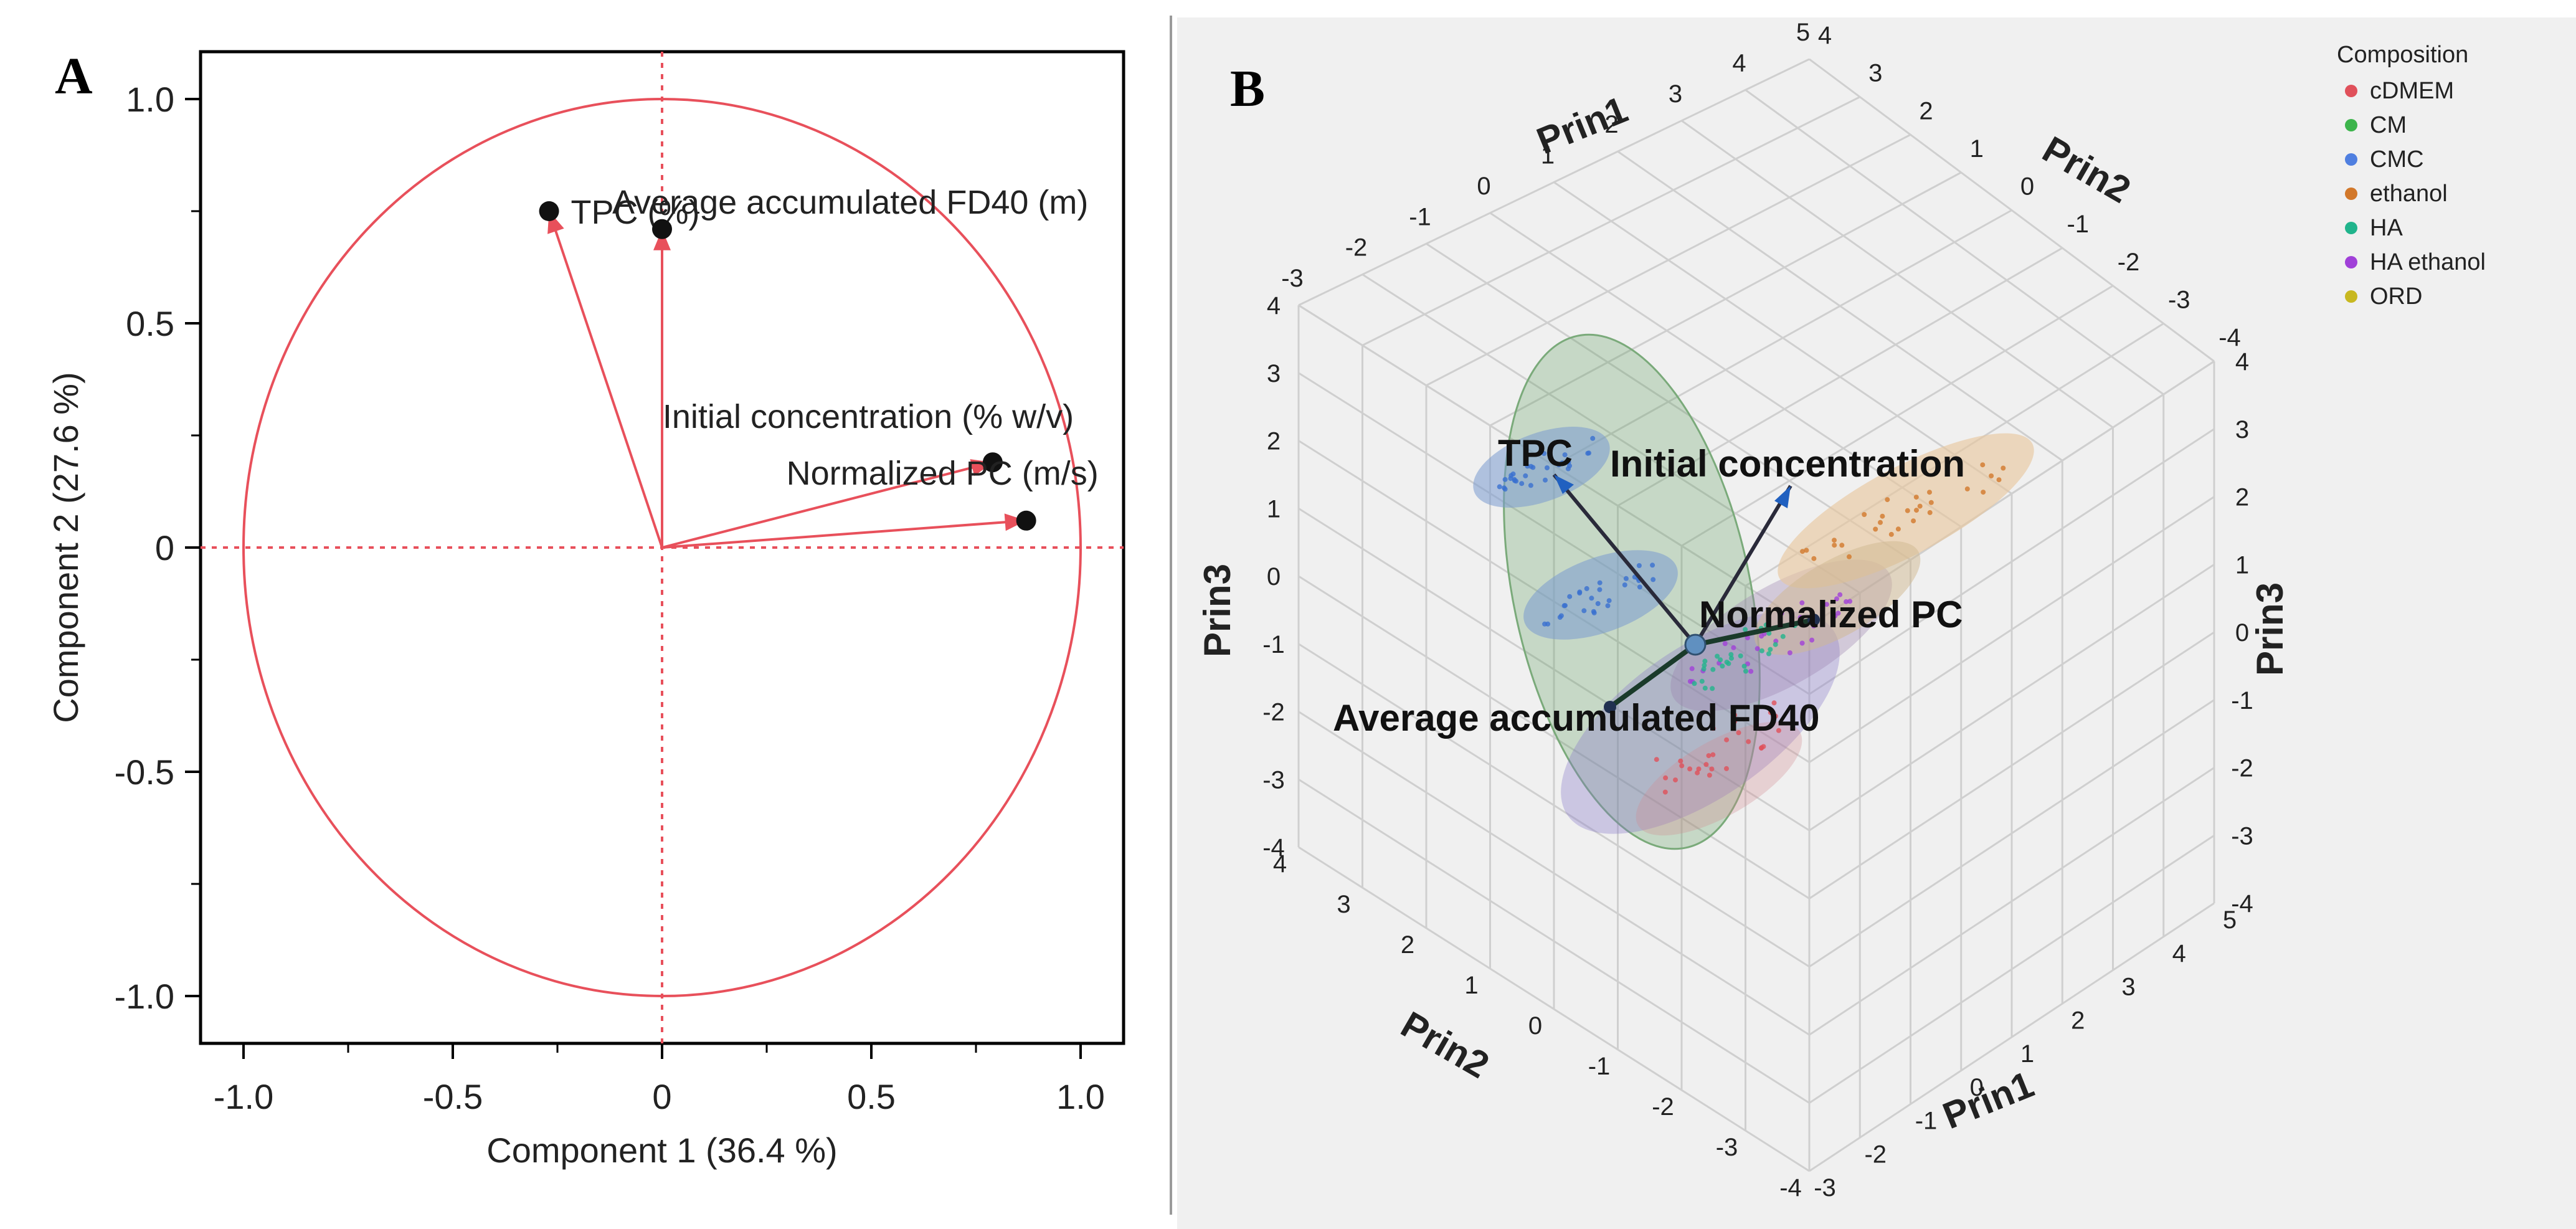 The image size is (2576, 1229). I want to click on y-axis-ticks: -1.0 -0.5 0 0.5 1.0, so click(158, 548).